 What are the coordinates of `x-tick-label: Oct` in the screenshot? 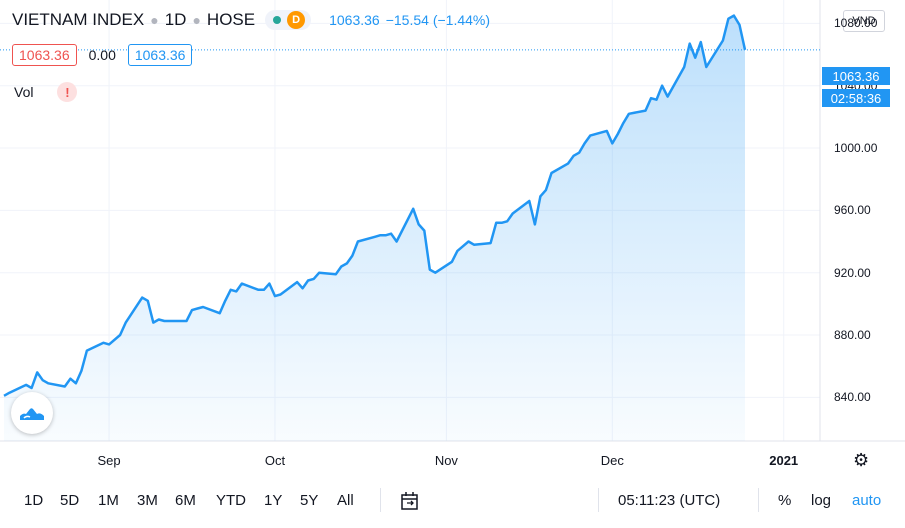 It's located at (275, 460).